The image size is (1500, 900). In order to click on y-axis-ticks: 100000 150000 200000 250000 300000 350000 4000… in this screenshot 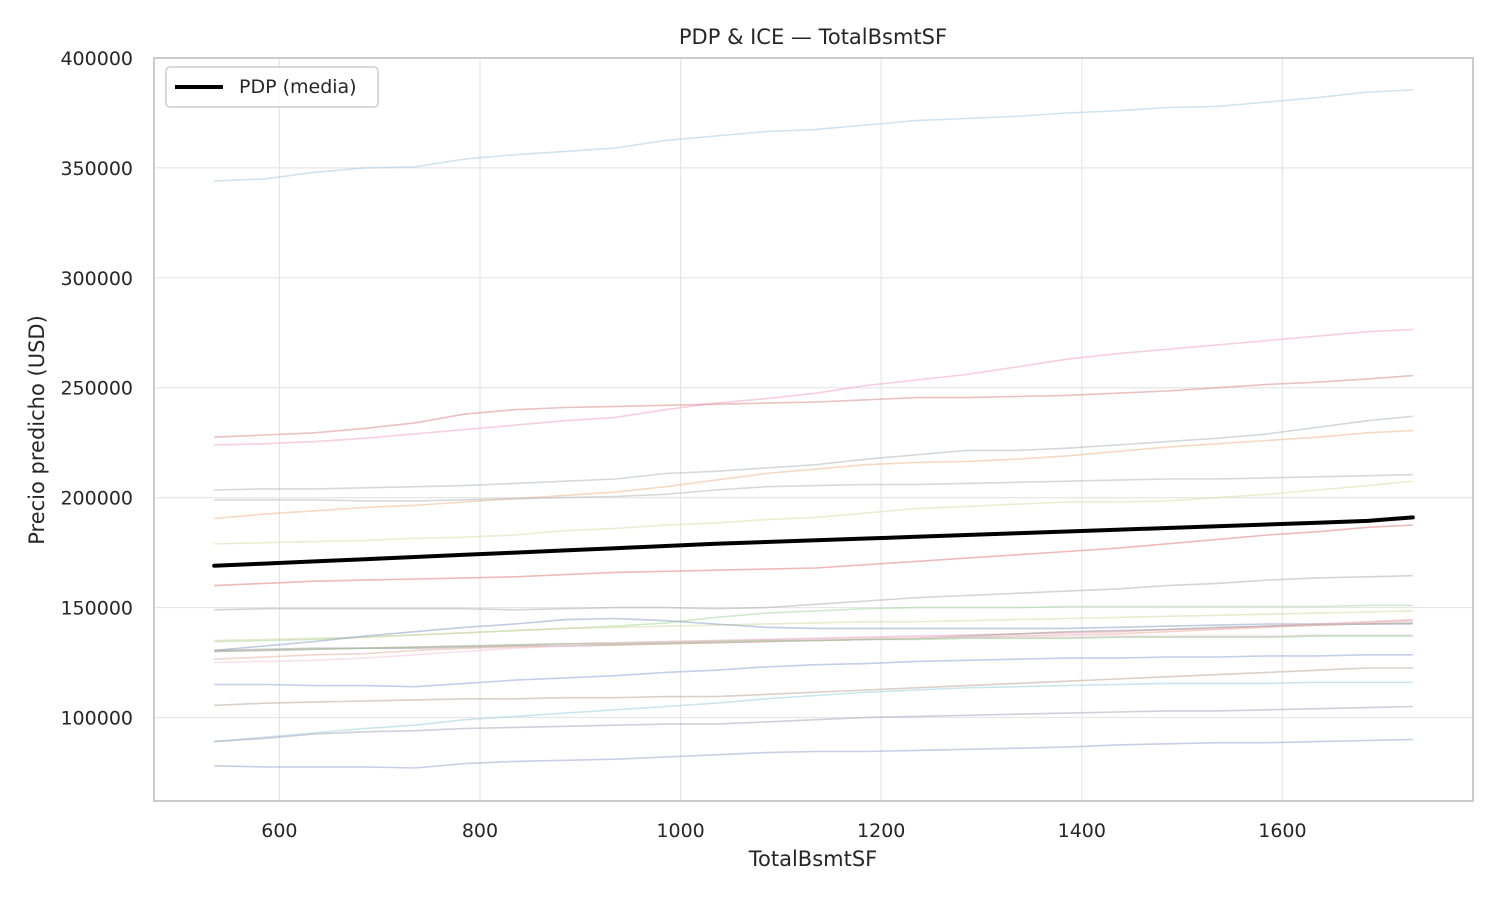, I will do `click(96, 388)`.